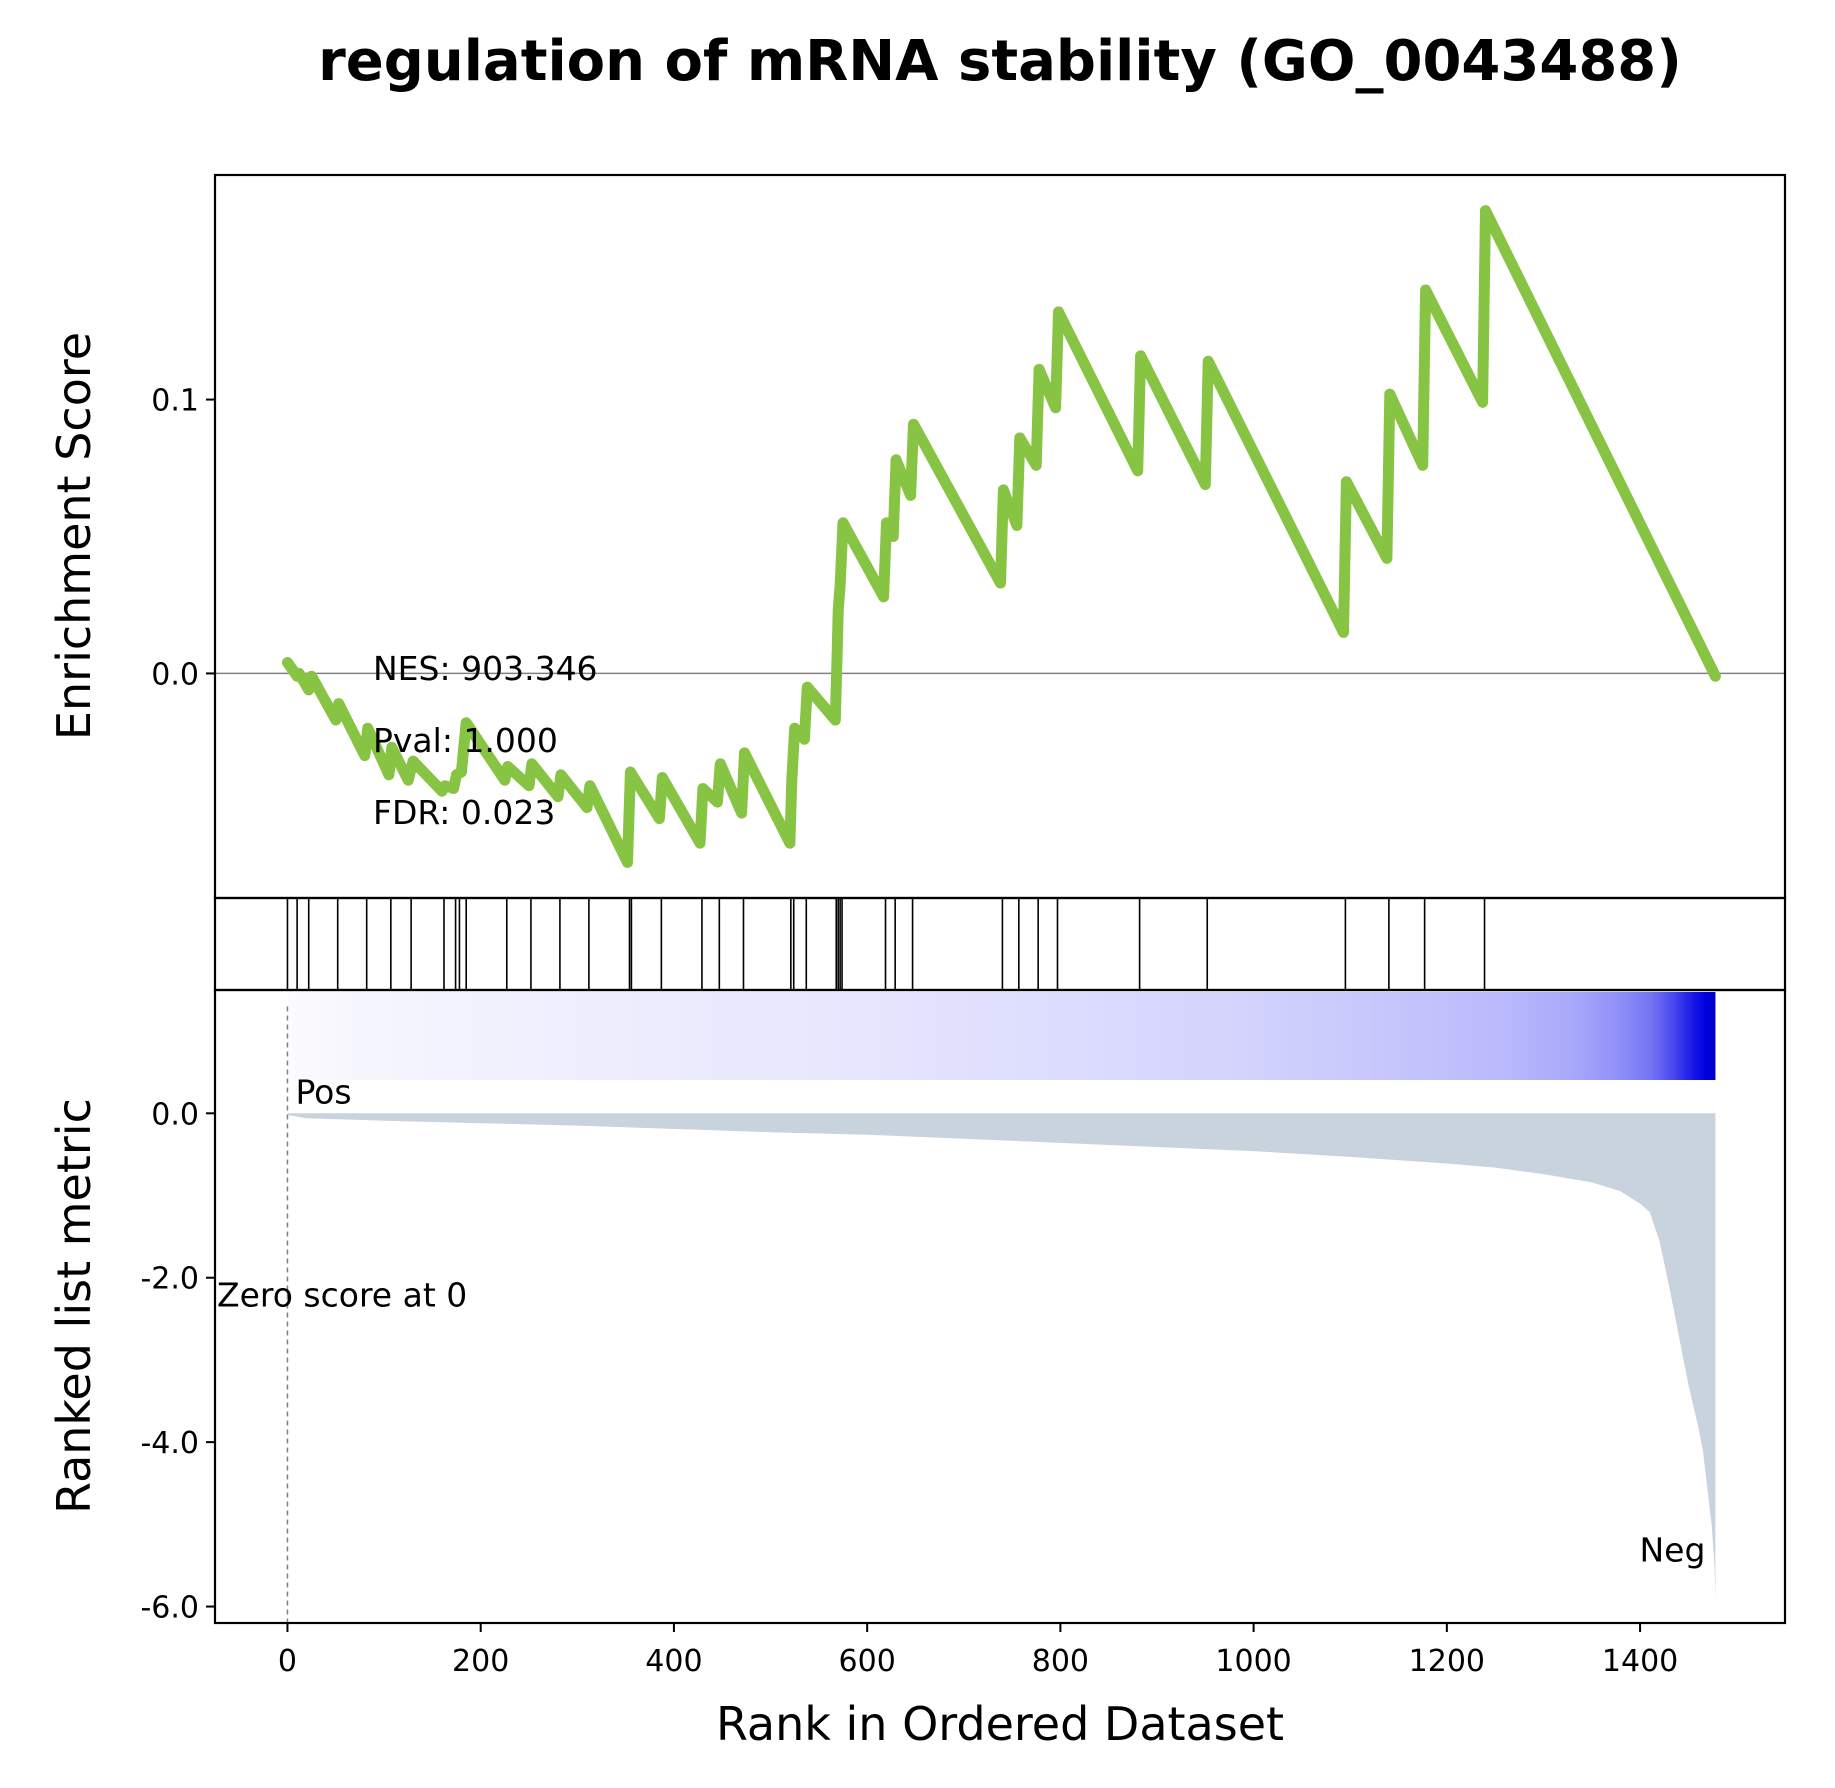 The height and width of the screenshot is (1788, 1835). I want to click on pos-label: Pos, so click(323, 1091).